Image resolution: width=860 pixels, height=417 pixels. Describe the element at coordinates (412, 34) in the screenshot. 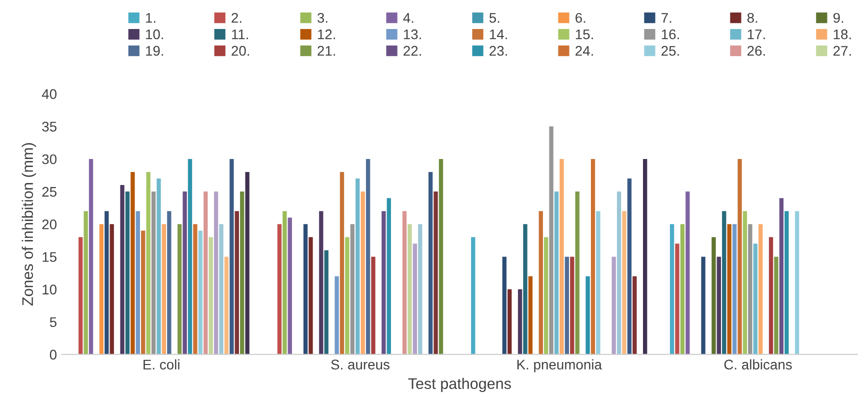

I see `legend-label: 13.` at that location.